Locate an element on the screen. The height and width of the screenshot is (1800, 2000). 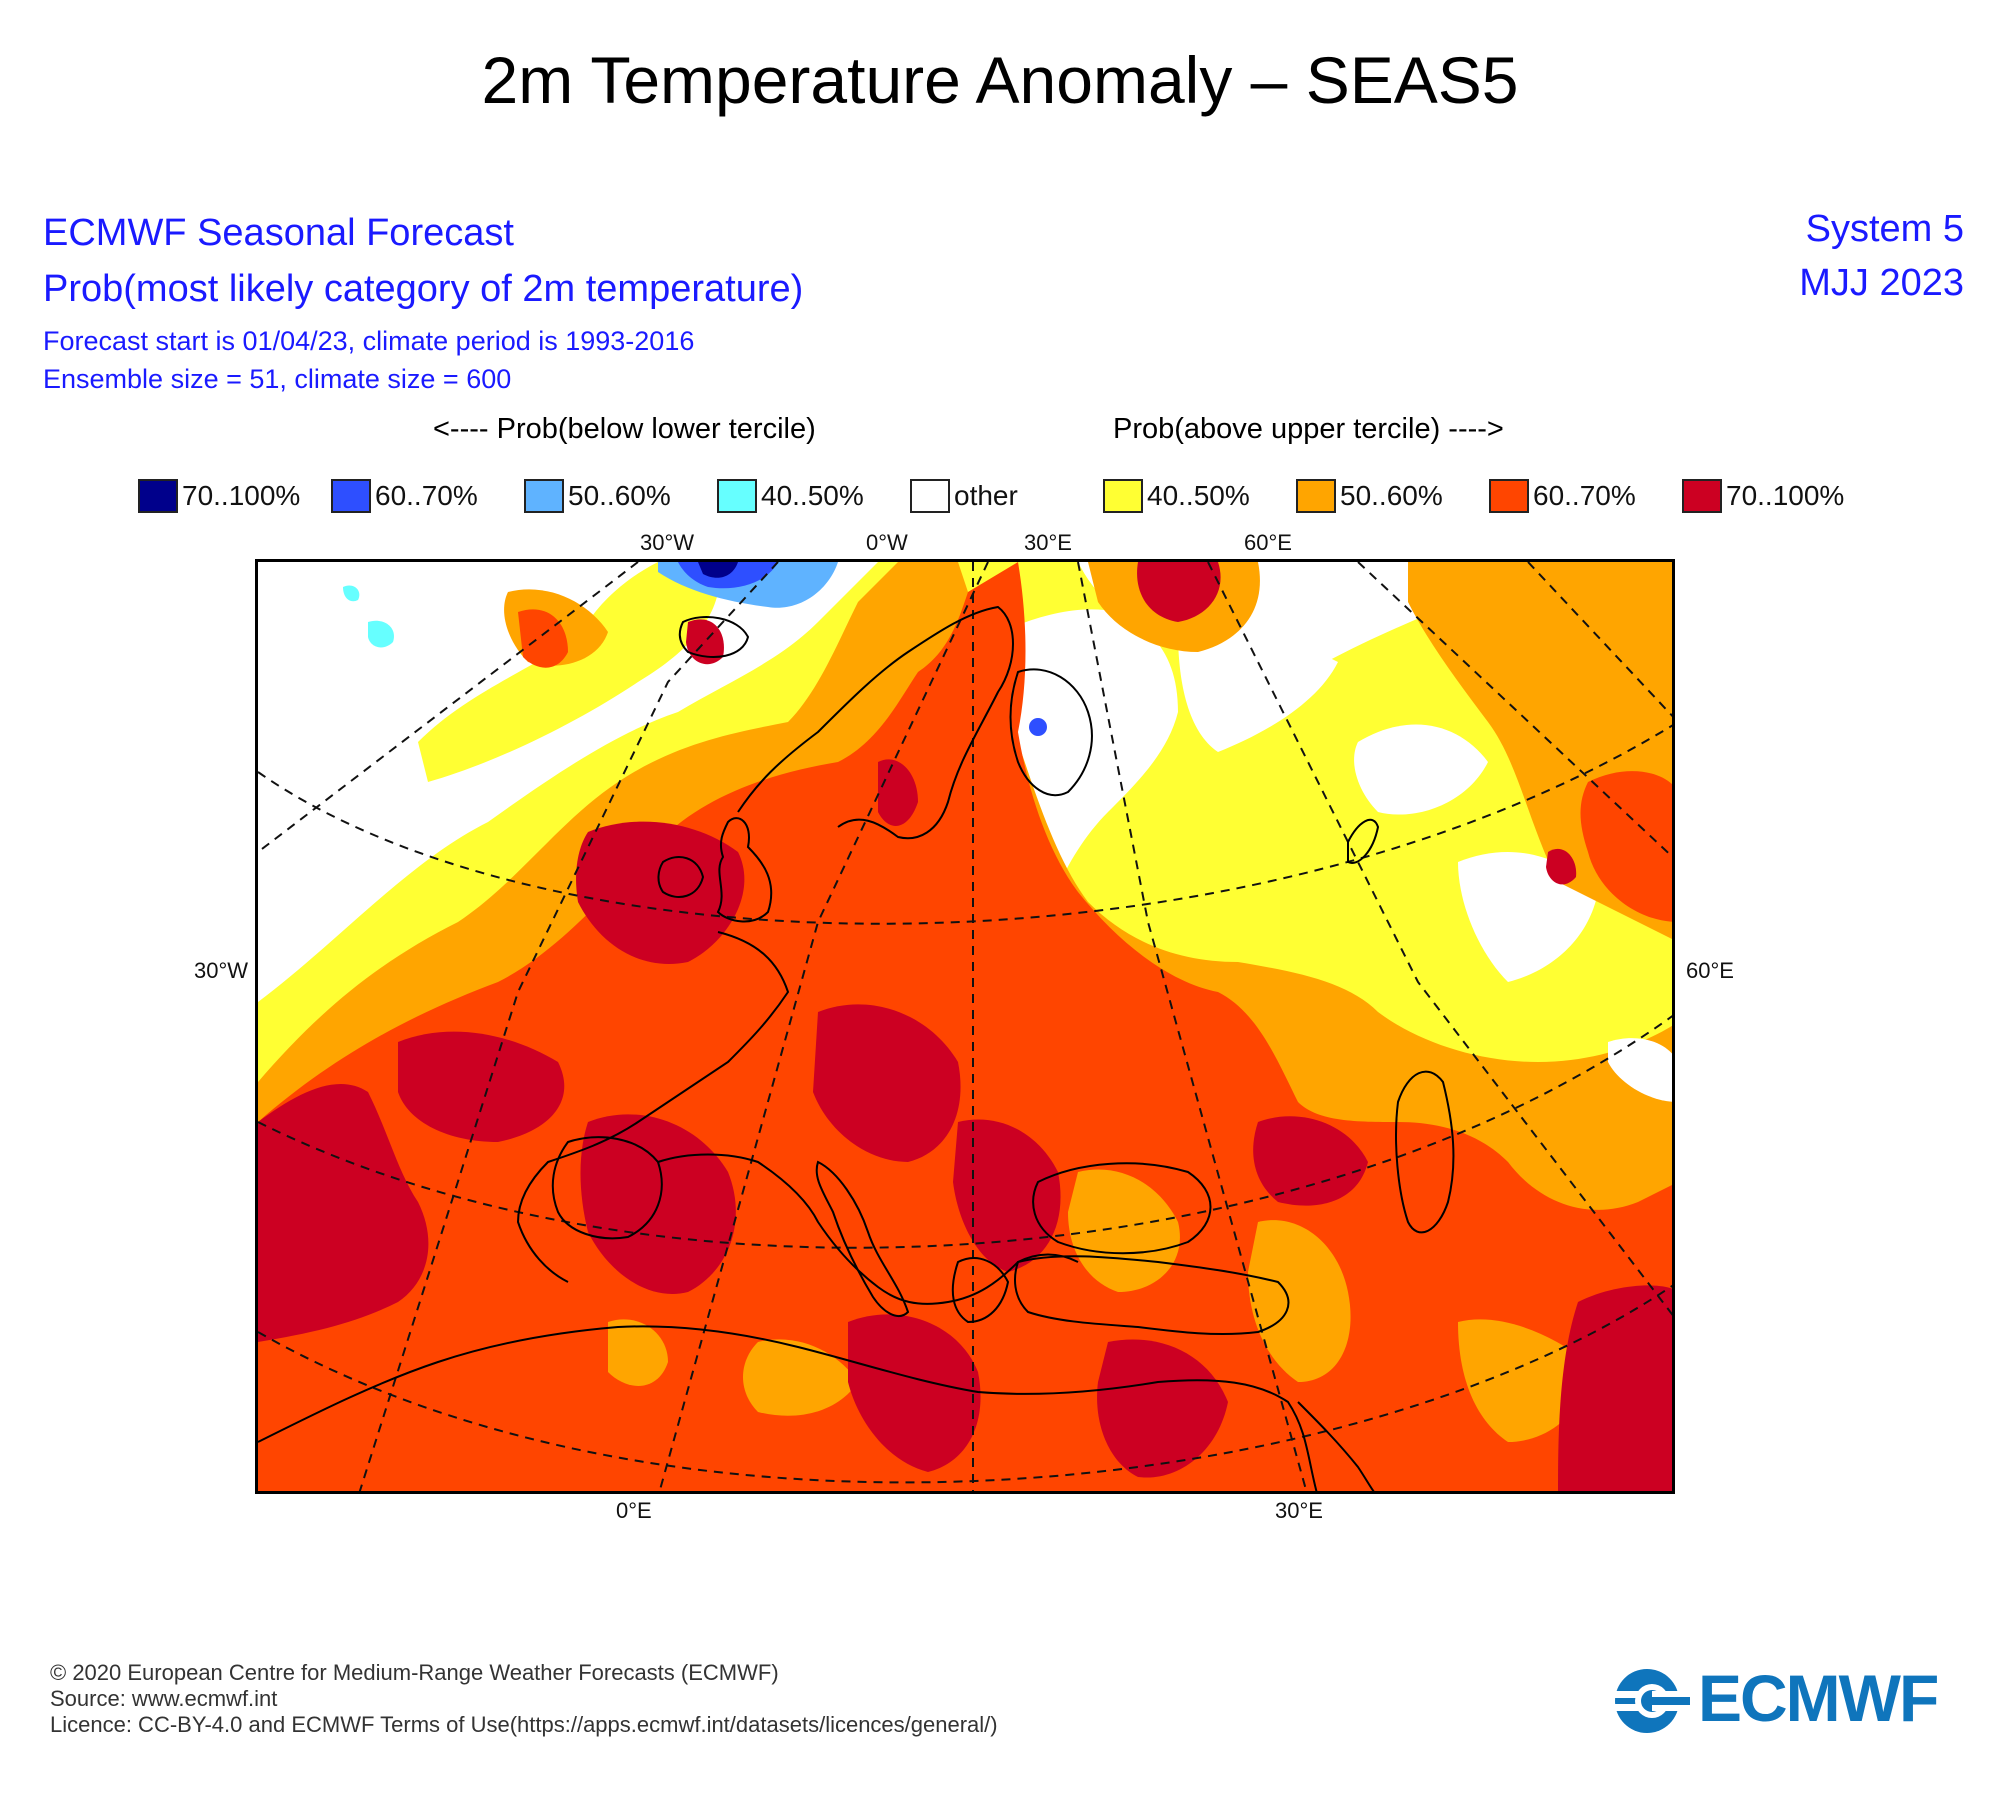
lon-label-bottom: 30°E is located at coordinates (1299, 1510).